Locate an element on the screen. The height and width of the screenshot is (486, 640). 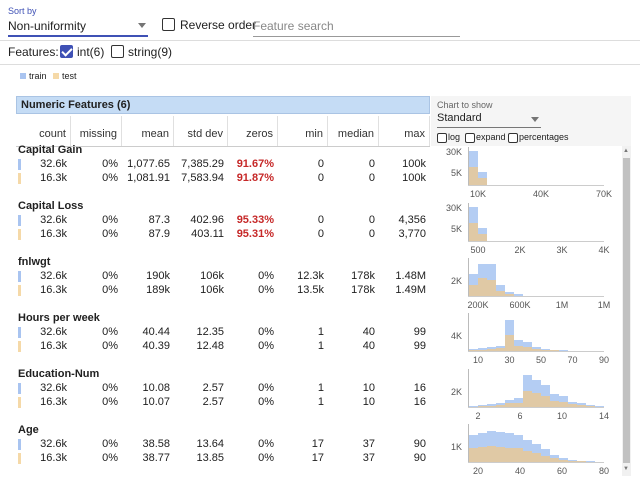
percentages-checkbox is located at coordinates (513, 138).